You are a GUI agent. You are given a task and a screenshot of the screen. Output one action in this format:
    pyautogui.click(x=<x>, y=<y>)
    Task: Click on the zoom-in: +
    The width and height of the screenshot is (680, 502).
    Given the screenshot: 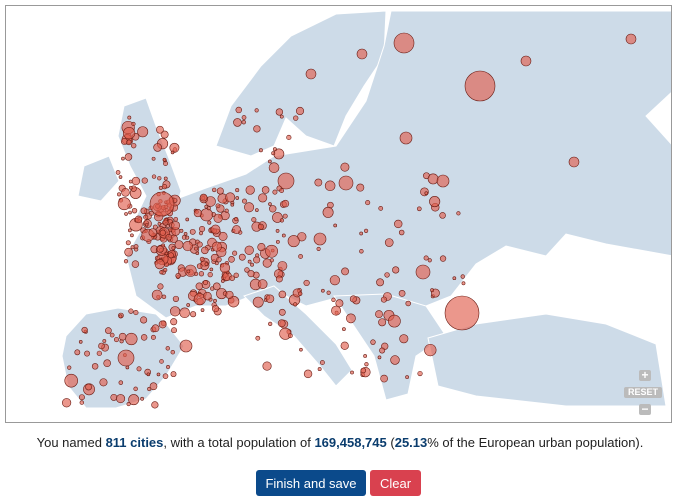 What is the action you would take?
    pyautogui.click(x=645, y=375)
    